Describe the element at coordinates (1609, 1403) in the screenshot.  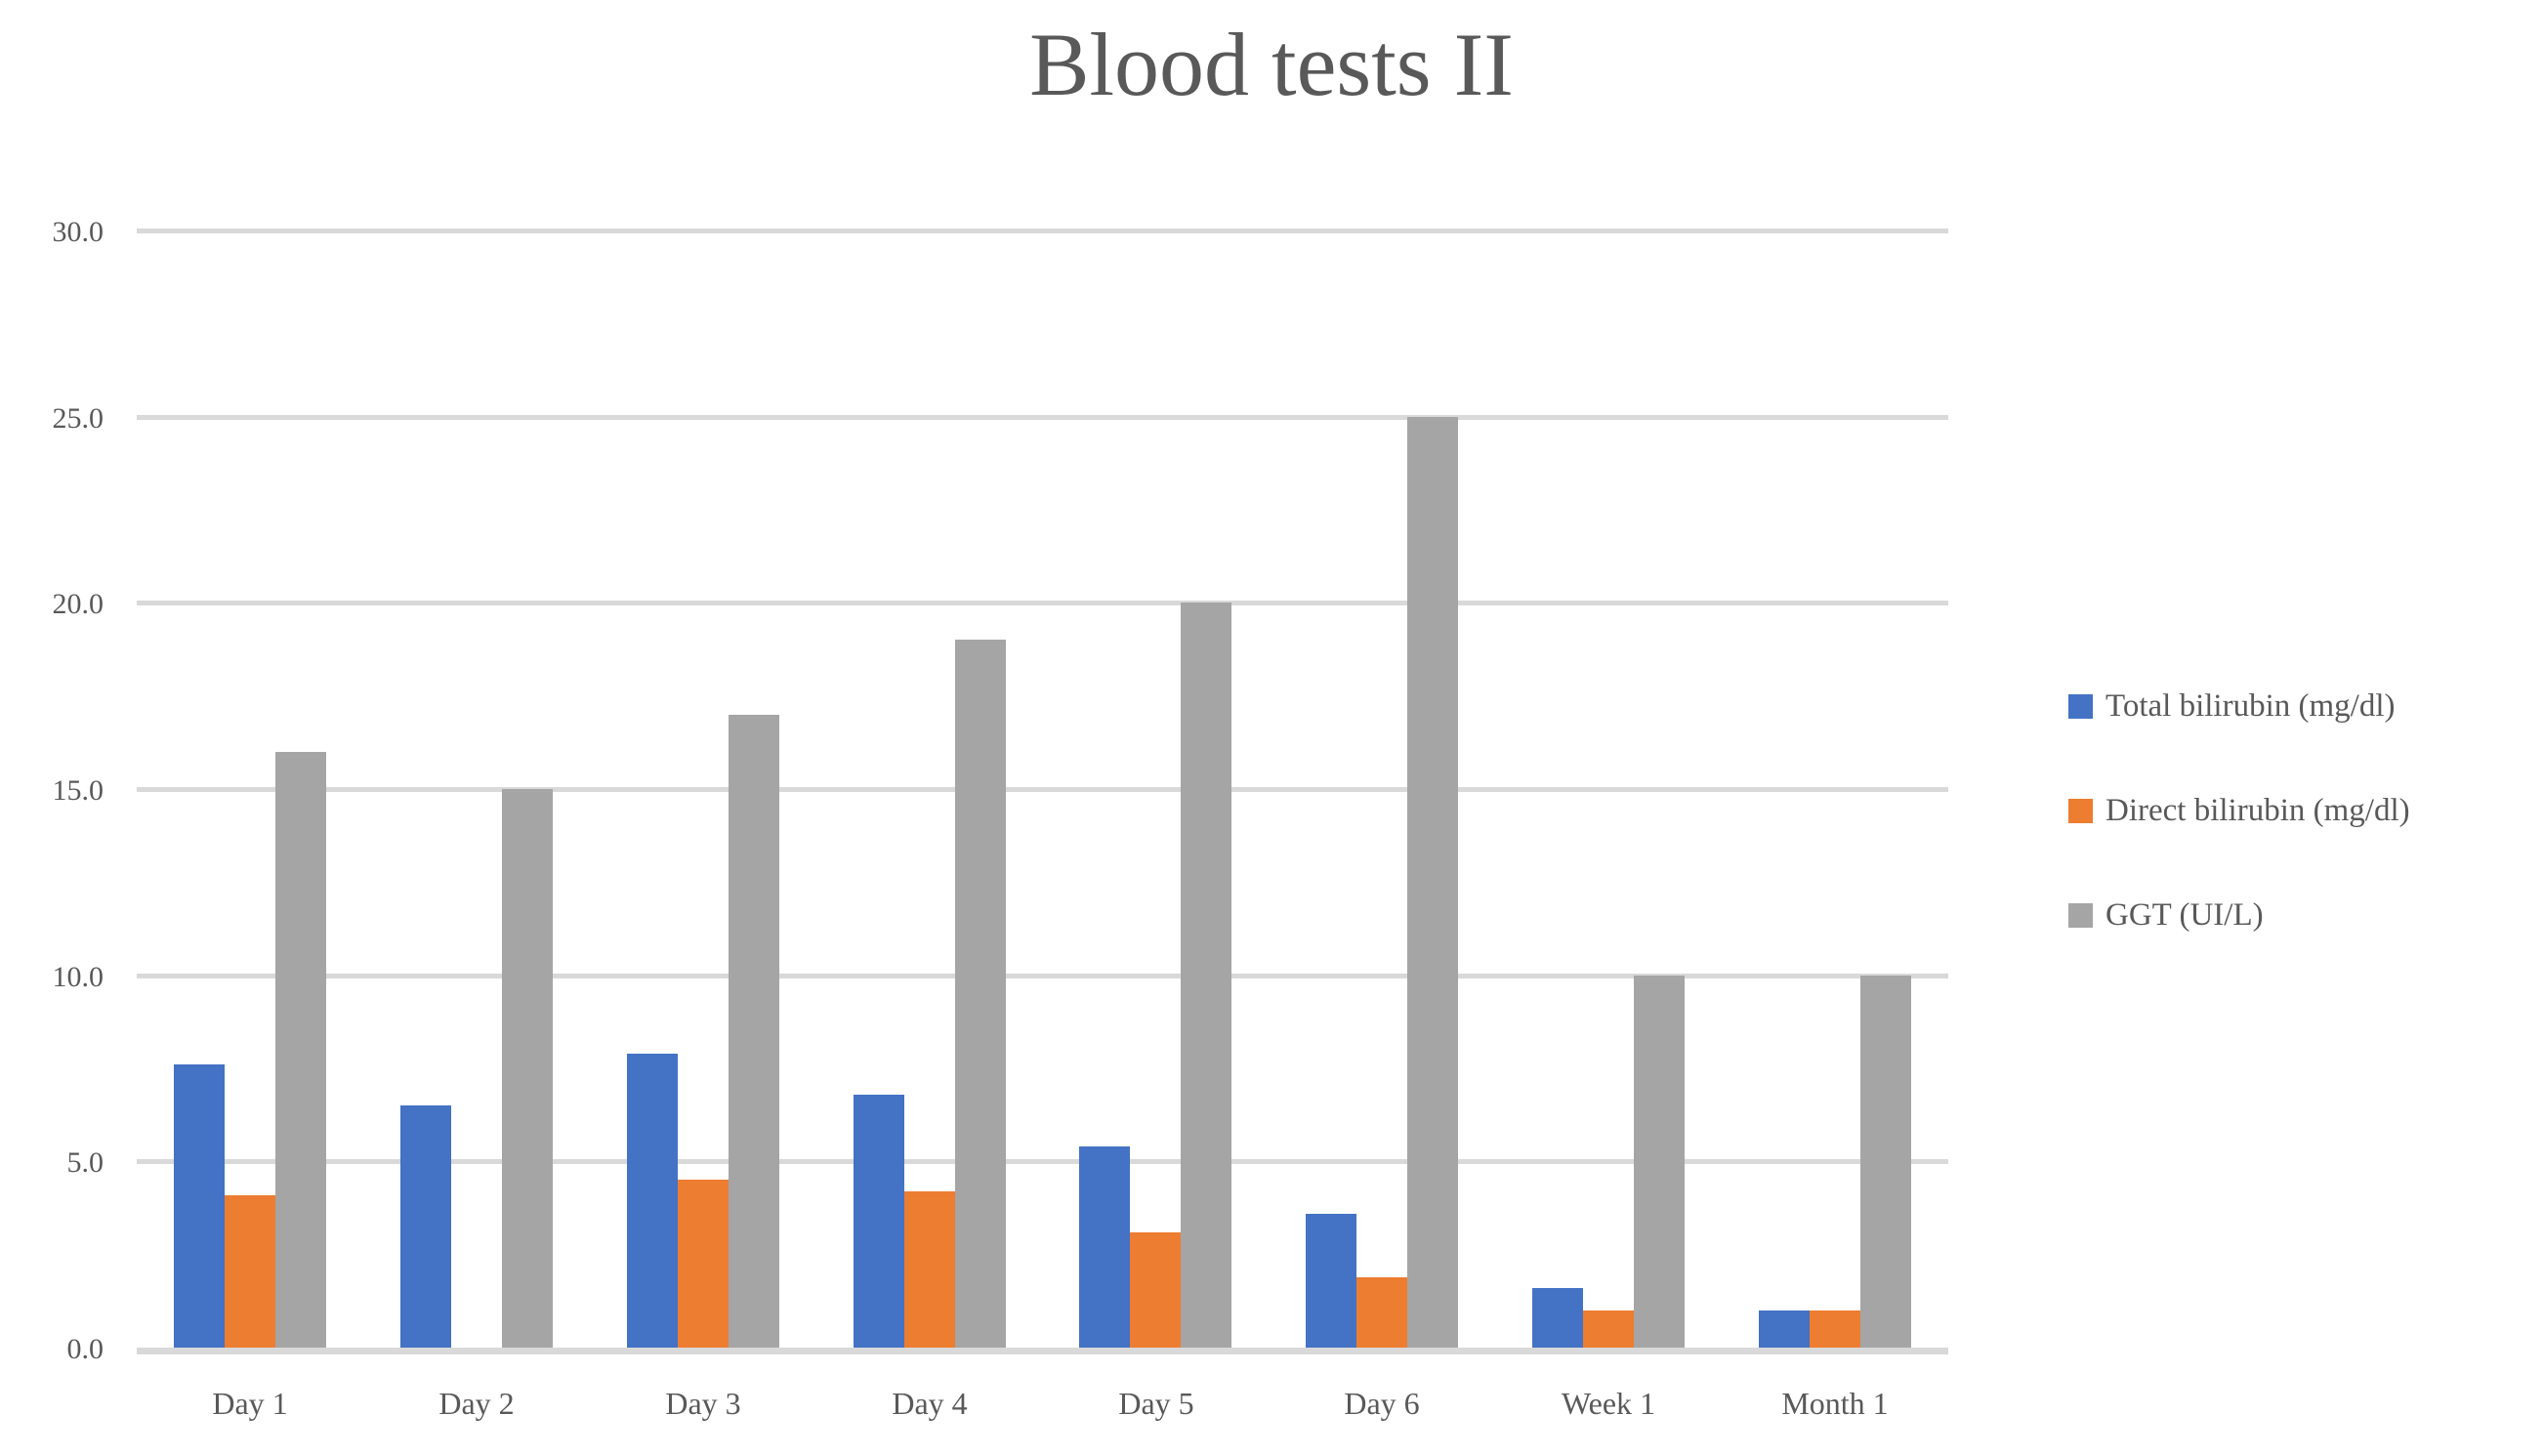
I see `x-category-label-week-1: Week 1` at that location.